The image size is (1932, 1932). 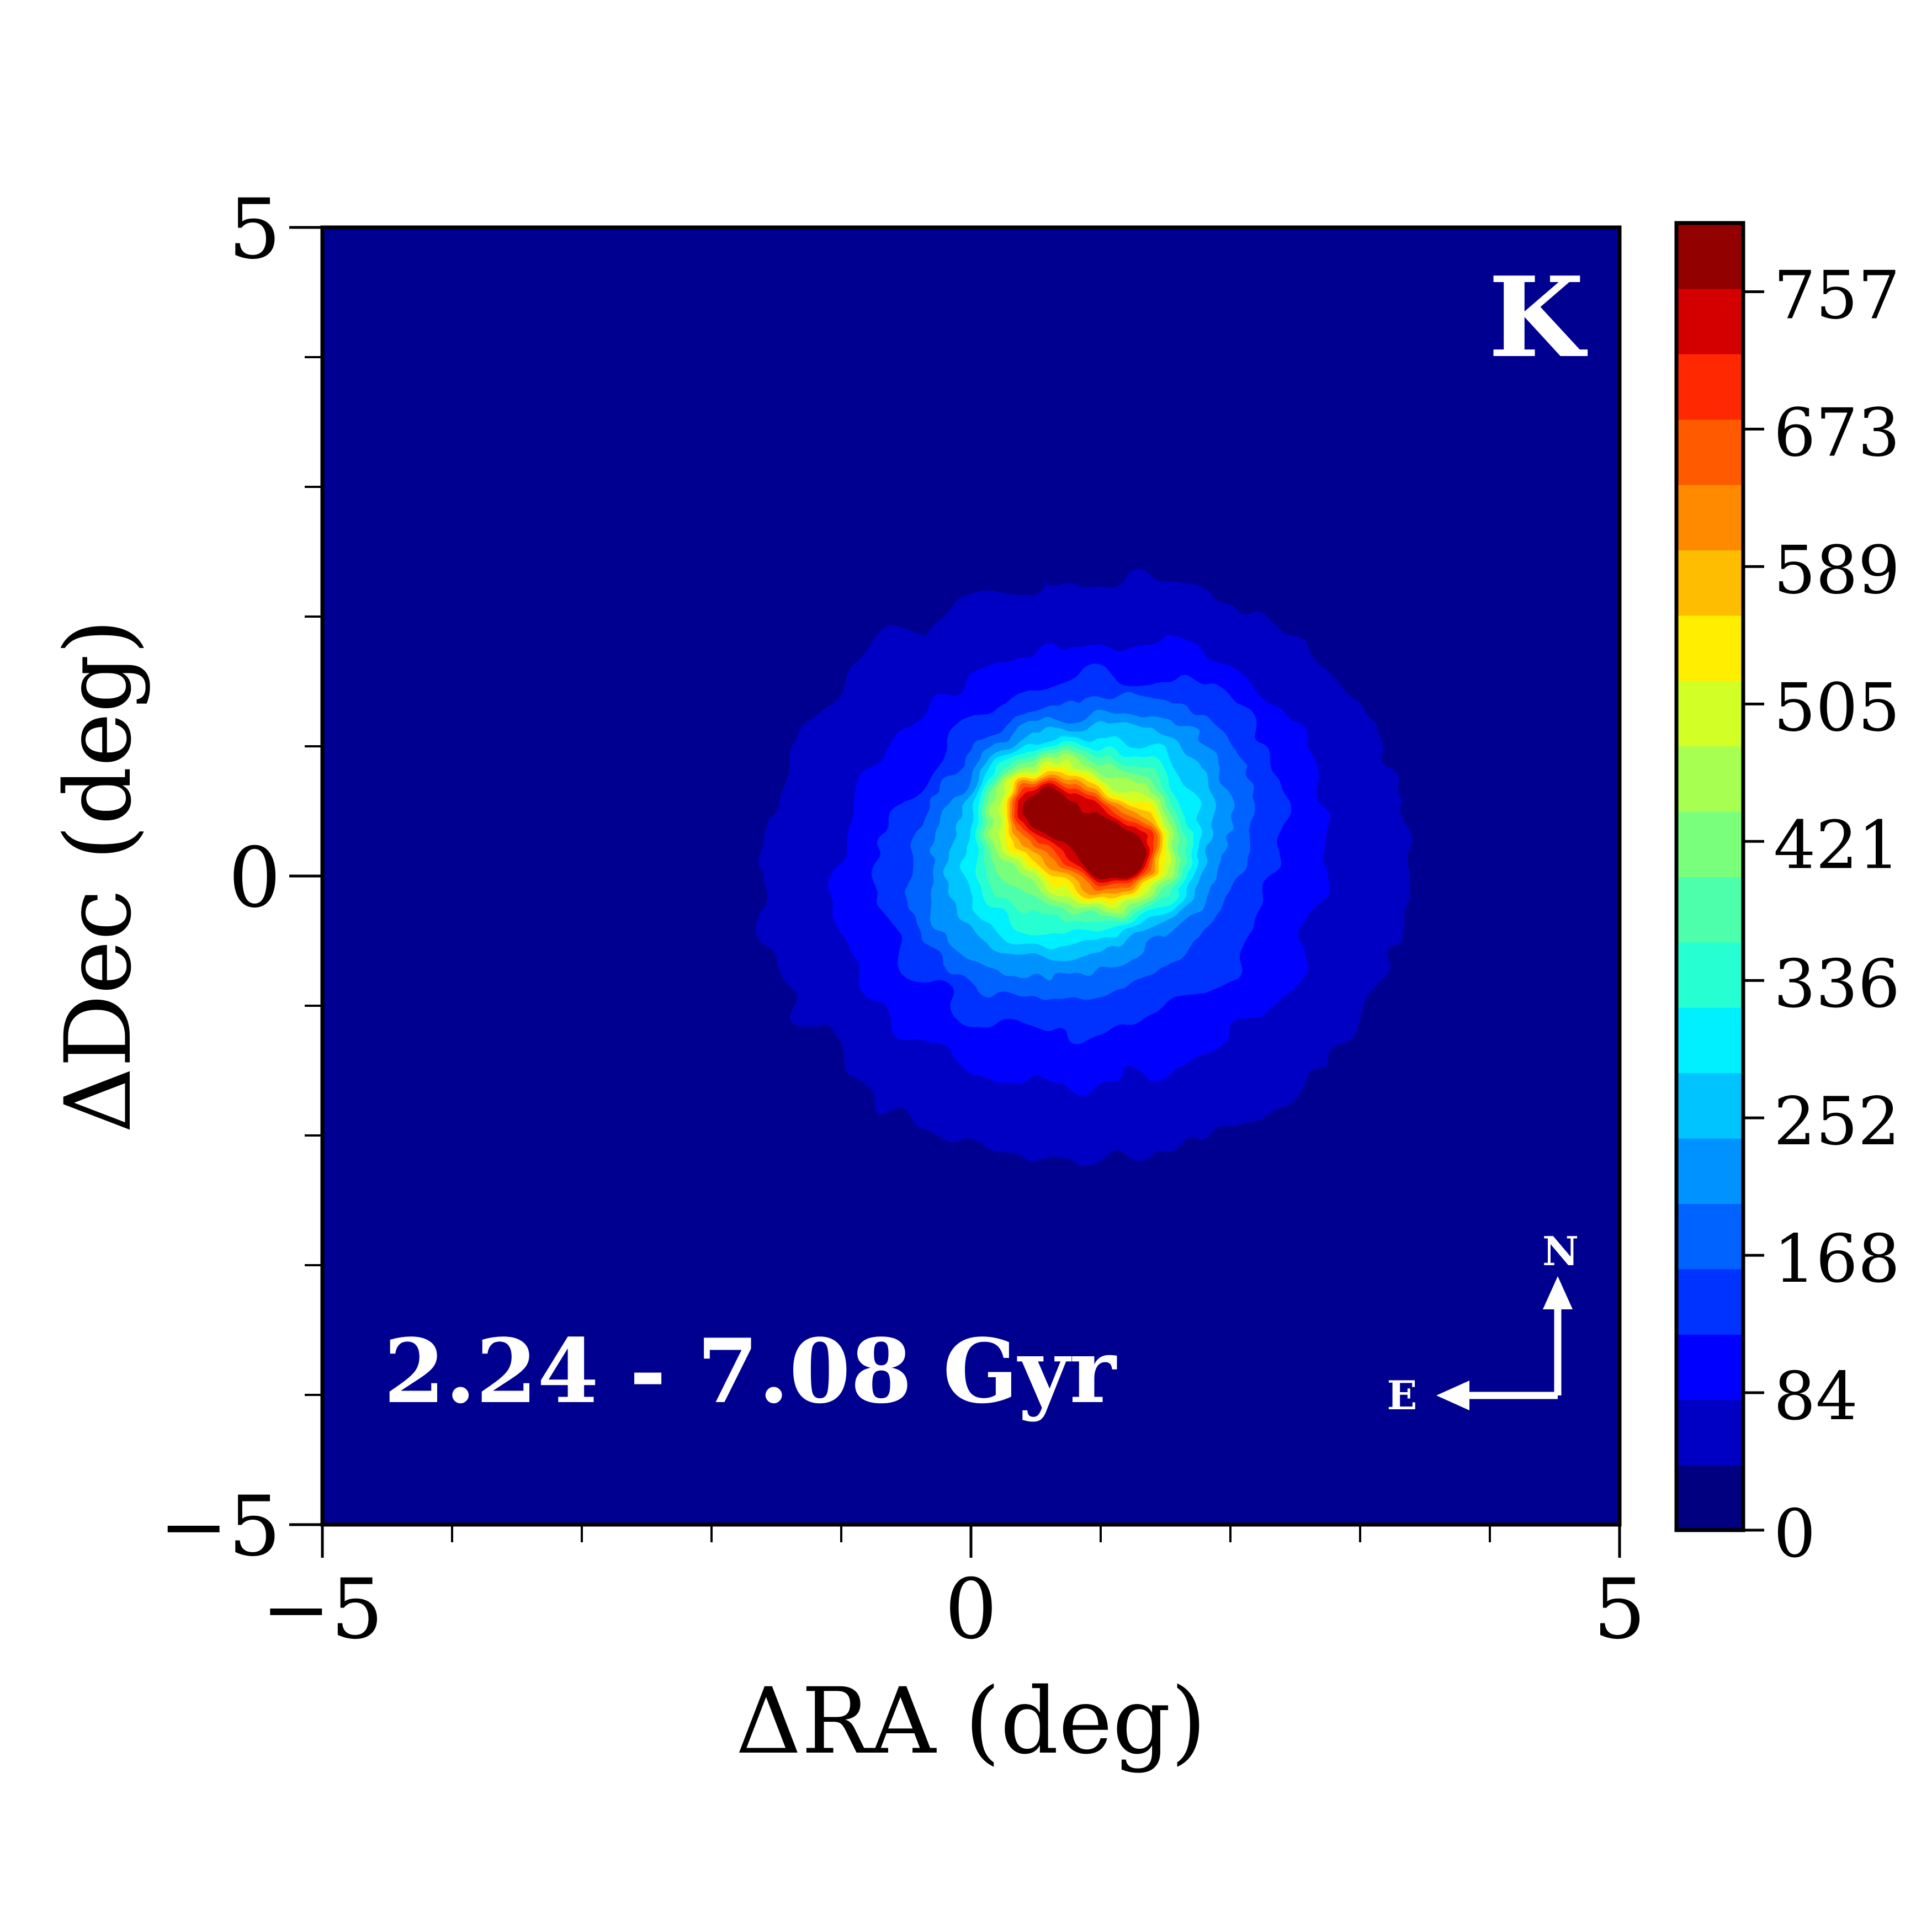 I want to click on colorbar-tick-label: 757, so click(x=1837, y=296).